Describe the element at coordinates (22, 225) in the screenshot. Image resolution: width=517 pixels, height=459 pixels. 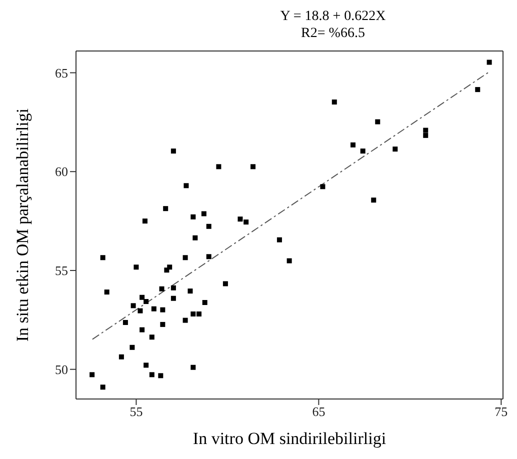
I see `y-axis-title: In situ etkin OM parçalanabilirligi` at that location.